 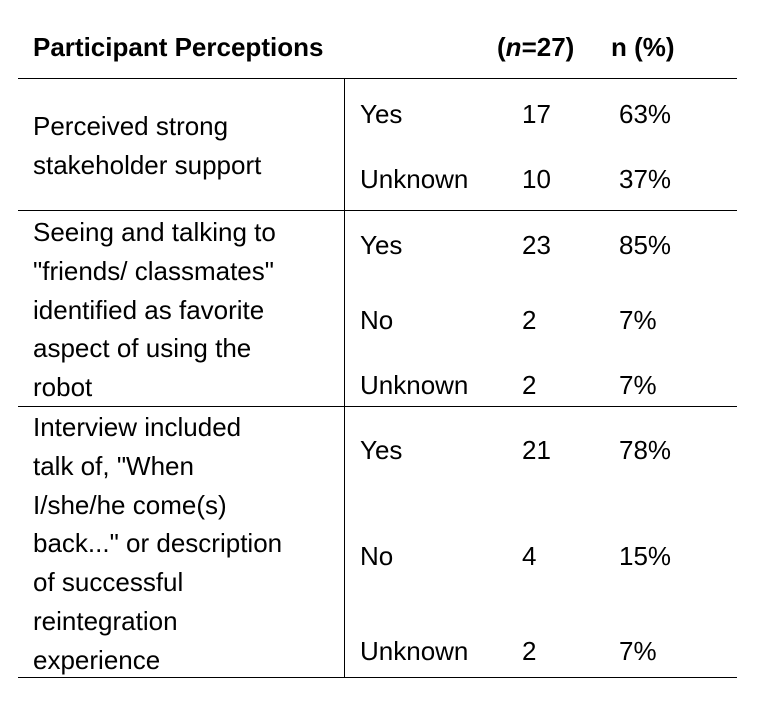 I want to click on count-cell: 4, so click(x=529, y=556).